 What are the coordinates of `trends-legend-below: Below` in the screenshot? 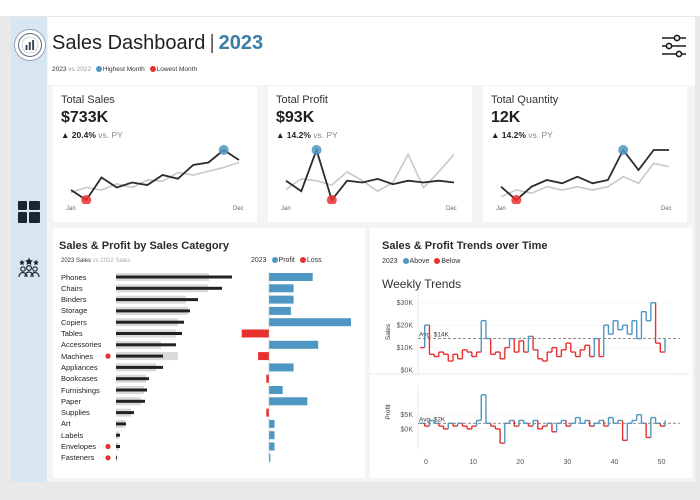 It's located at (451, 261).